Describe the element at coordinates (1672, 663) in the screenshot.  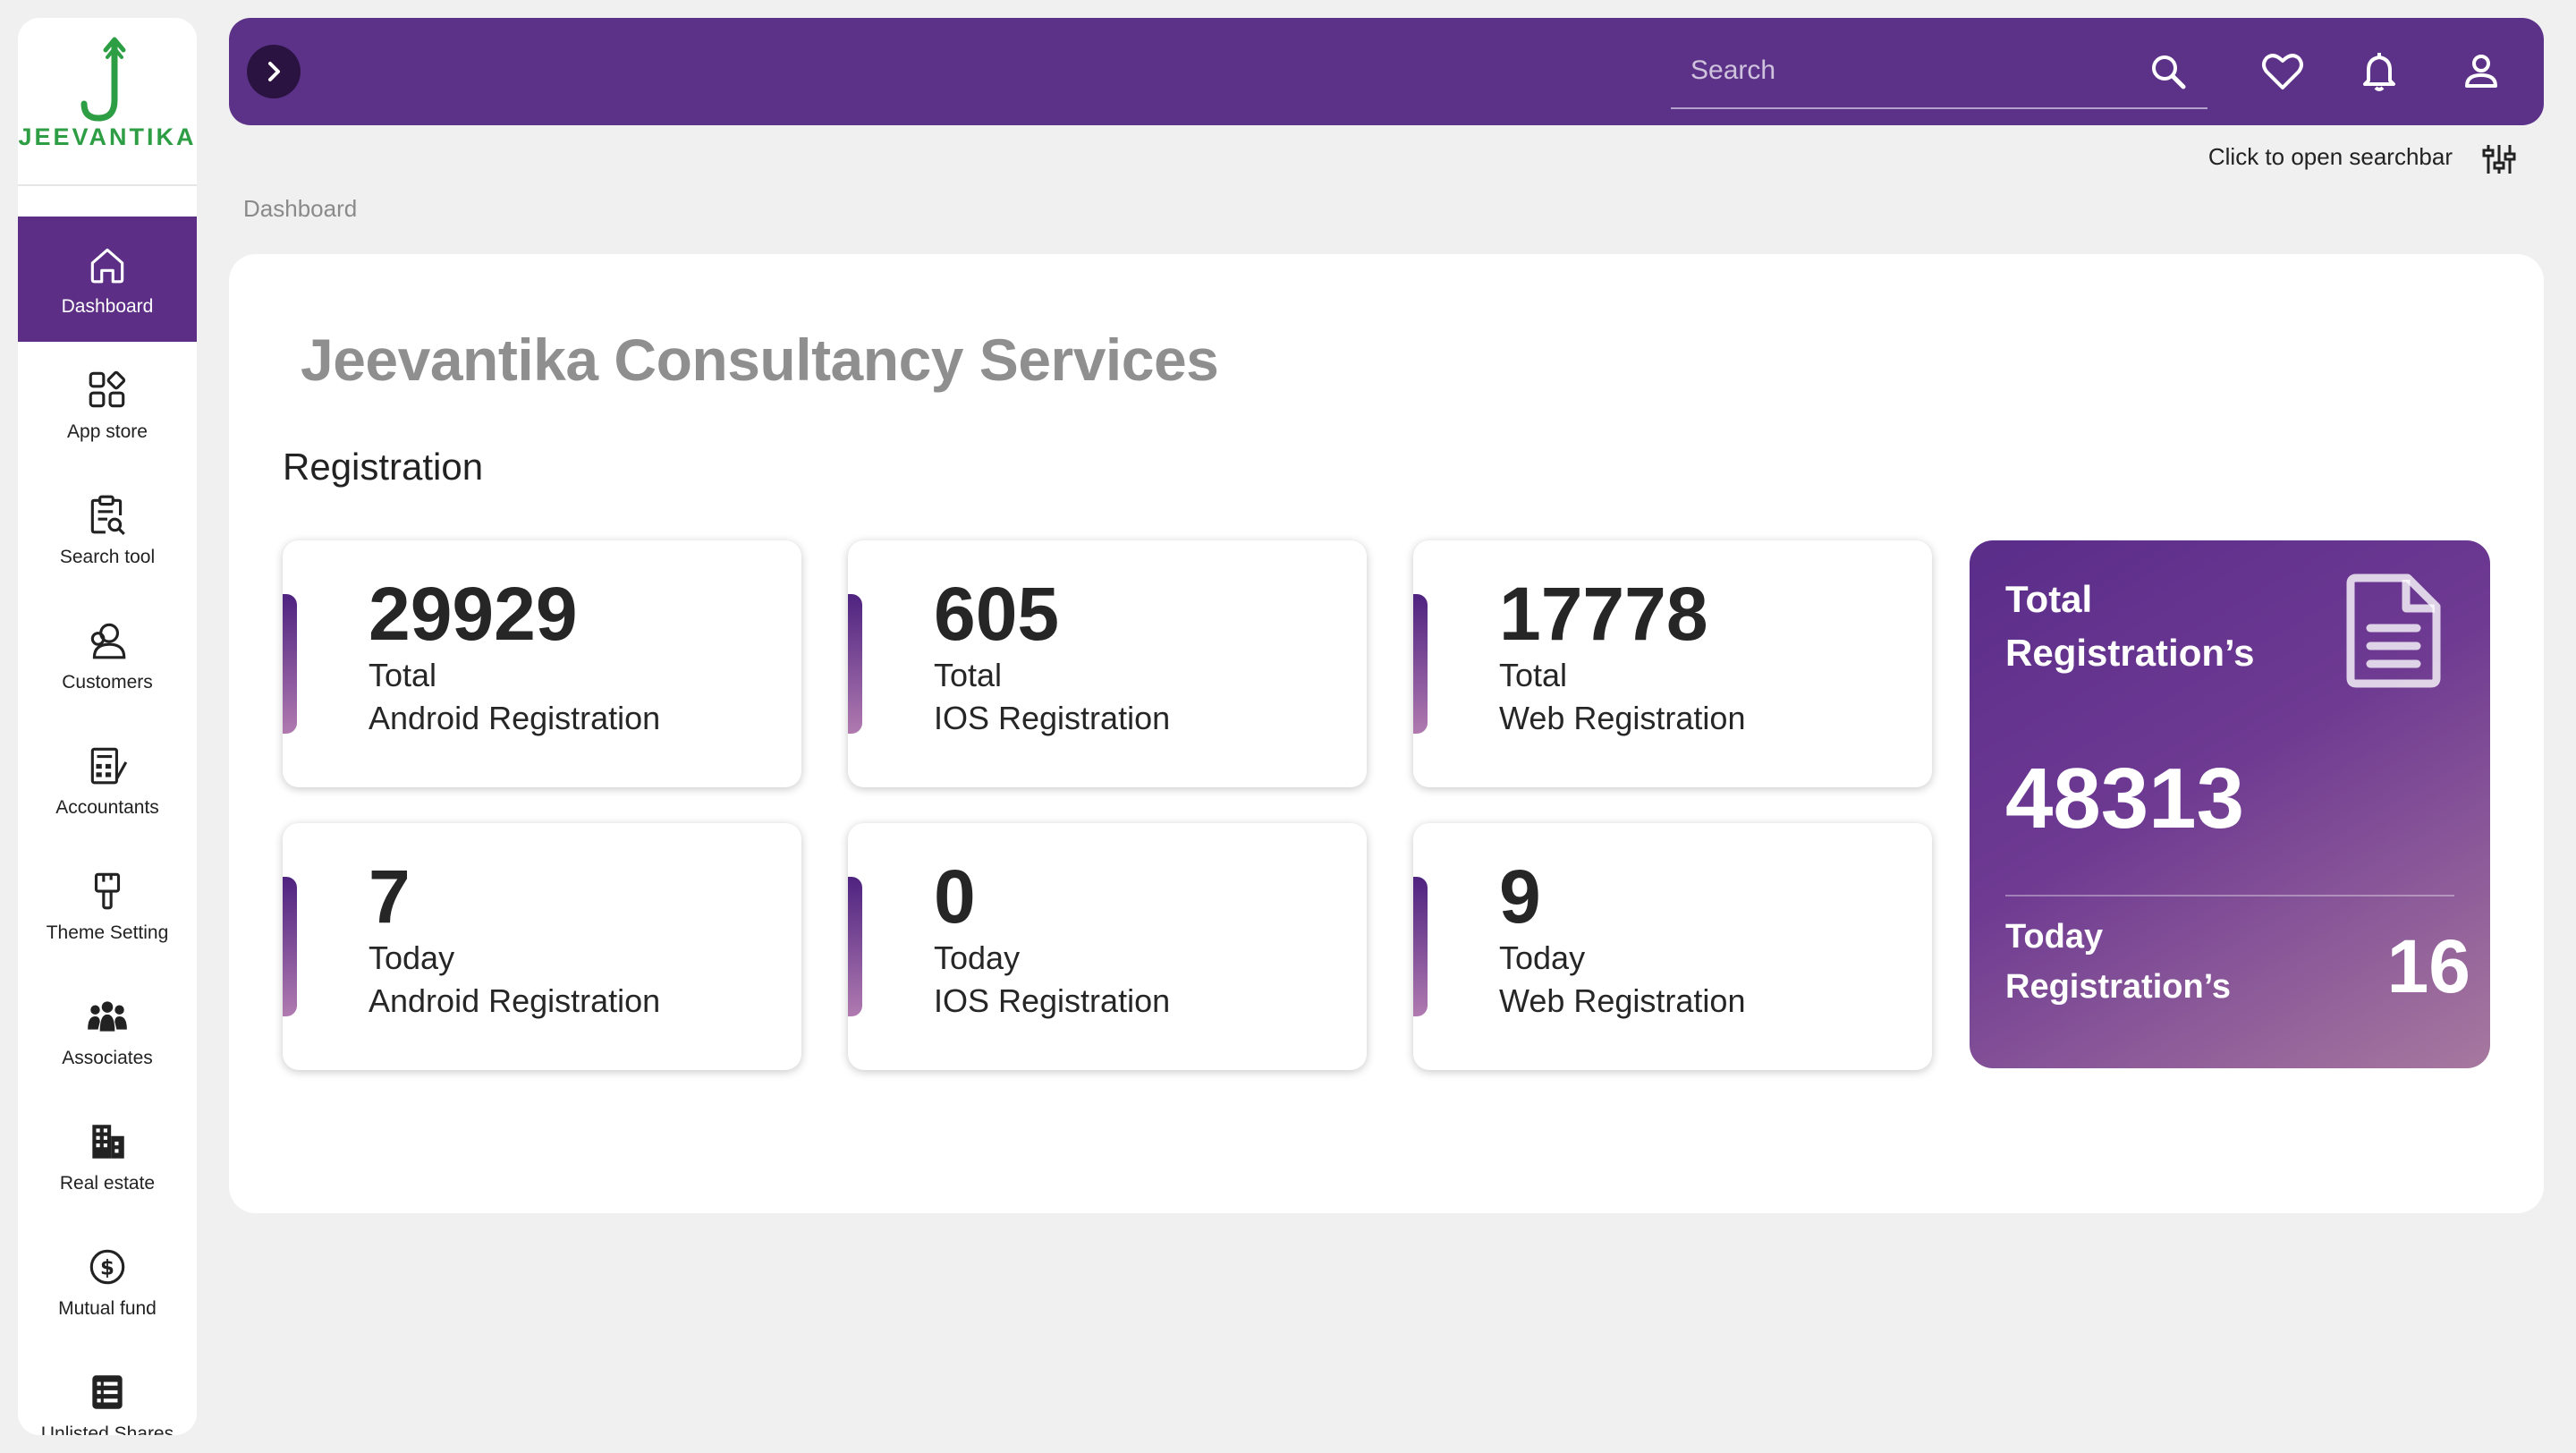
I see `stat-card-total-web: 17778 Total Web Registration` at that location.